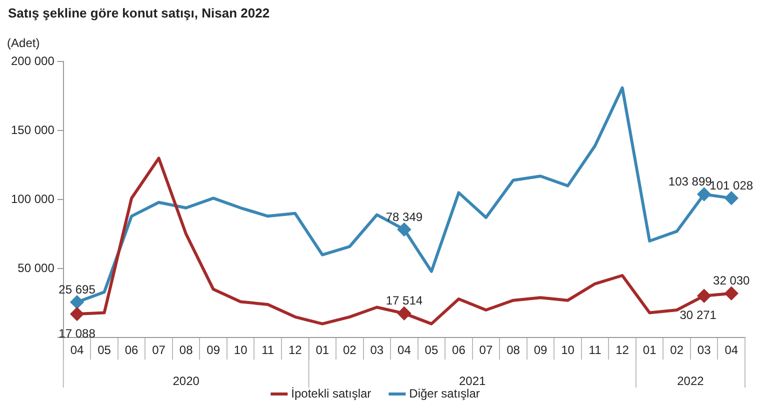  Describe the element at coordinates (404, 301) in the screenshot. I see `data-label: 17 514` at that location.